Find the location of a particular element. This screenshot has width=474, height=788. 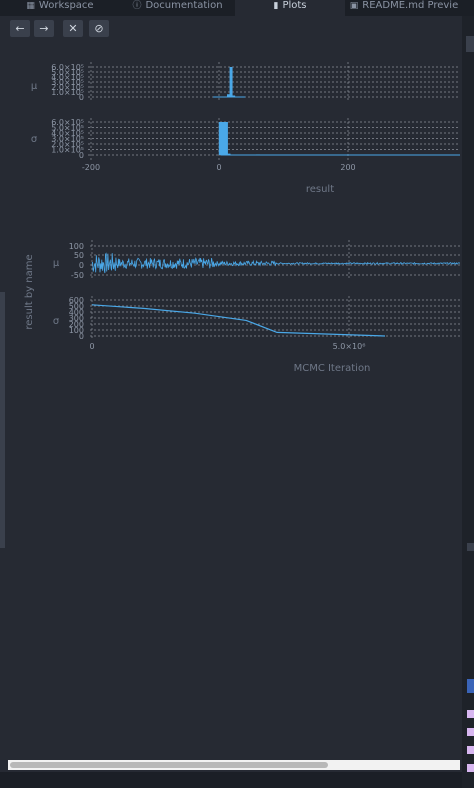

panel3-trace-line is located at coordinates (275, 263).